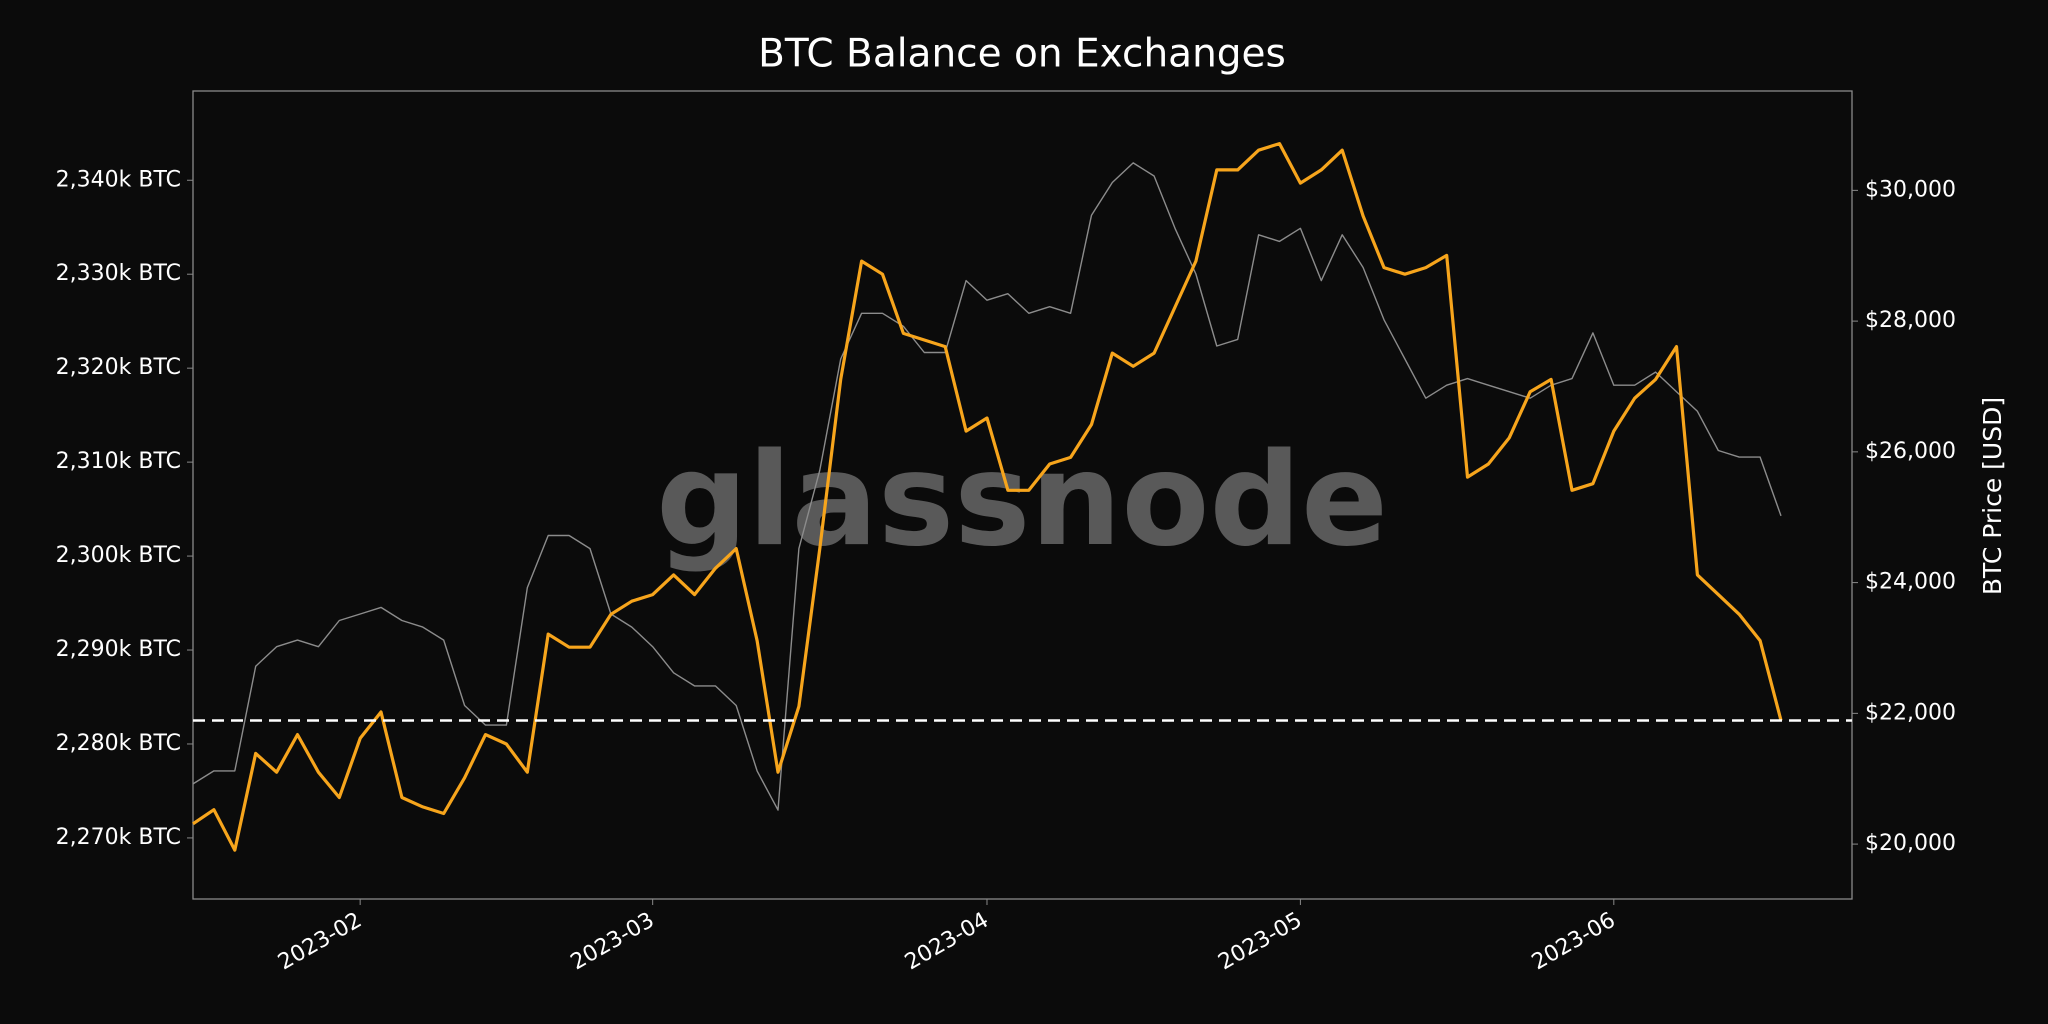  Describe the element at coordinates (118, 649) in the screenshot. I see `y-tick-label: 2,290k BTC` at that location.